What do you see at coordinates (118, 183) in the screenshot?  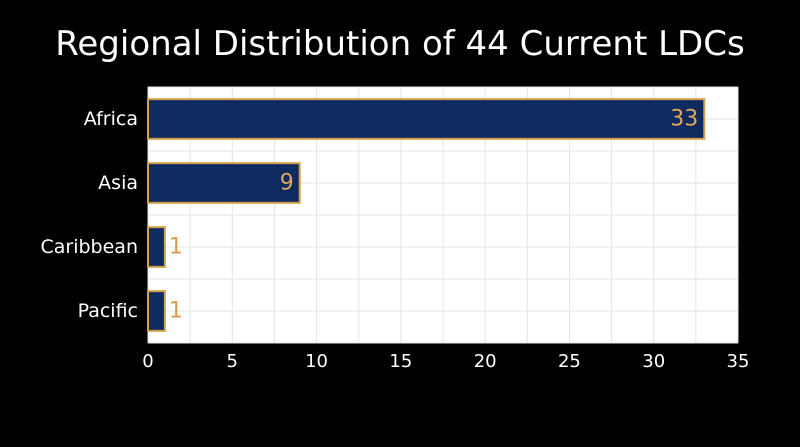 I see `category-label: Asia` at bounding box center [118, 183].